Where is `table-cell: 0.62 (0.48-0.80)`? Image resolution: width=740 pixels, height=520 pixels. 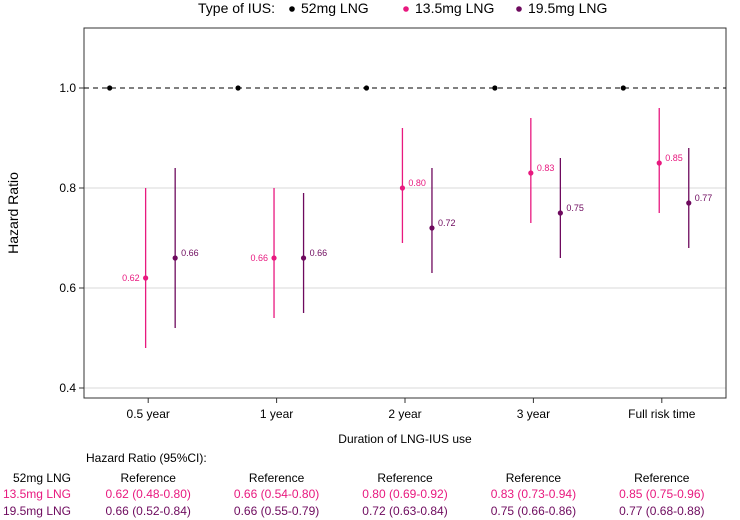 table-cell: 0.62 (0.48-0.80) is located at coordinates (148, 494).